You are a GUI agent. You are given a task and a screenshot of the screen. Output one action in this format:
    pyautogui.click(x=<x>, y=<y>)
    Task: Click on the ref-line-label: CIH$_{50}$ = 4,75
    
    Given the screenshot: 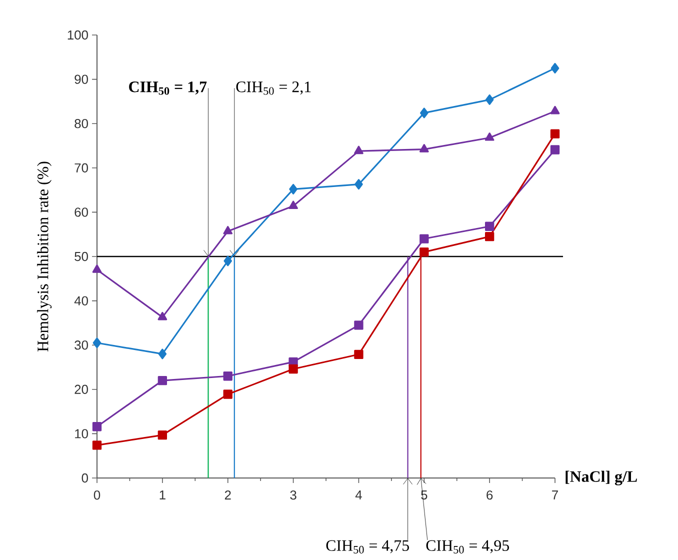 What is the action you would take?
    pyautogui.click(x=367, y=547)
    